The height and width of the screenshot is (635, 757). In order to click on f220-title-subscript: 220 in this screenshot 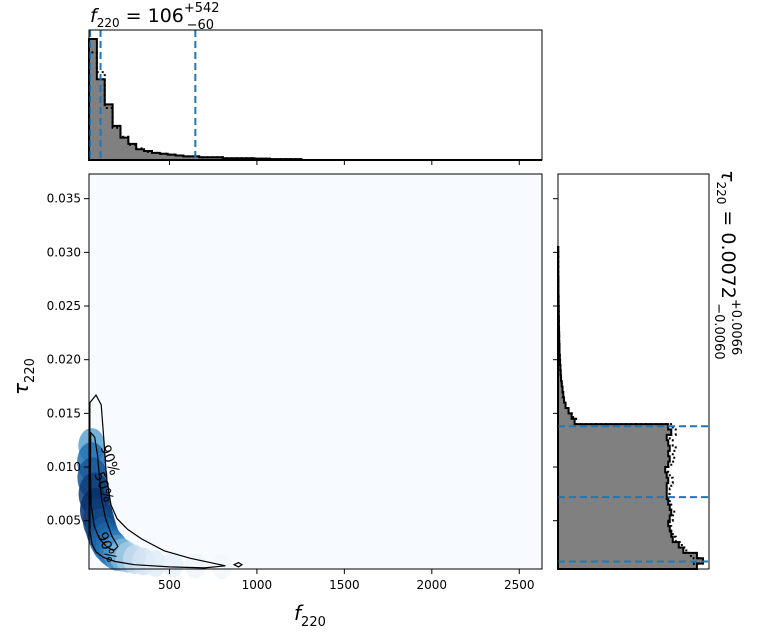, I will do `click(108, 23)`.